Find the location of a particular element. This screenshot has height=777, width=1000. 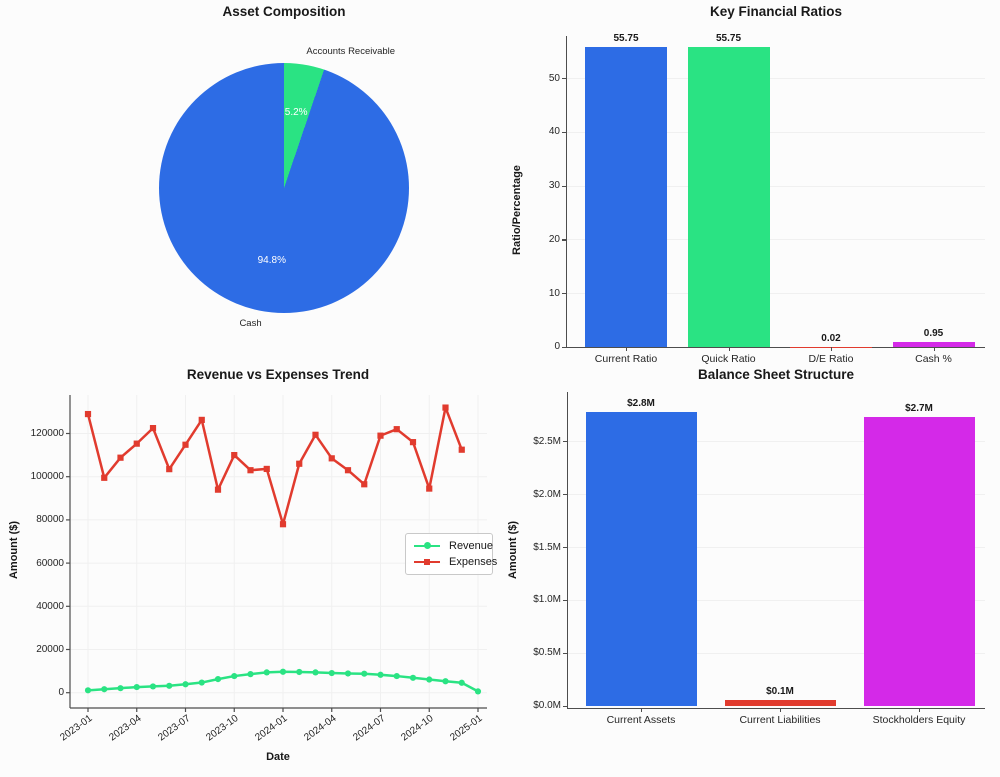

pie-percentage-label: 94.8% is located at coordinates (271, 260).